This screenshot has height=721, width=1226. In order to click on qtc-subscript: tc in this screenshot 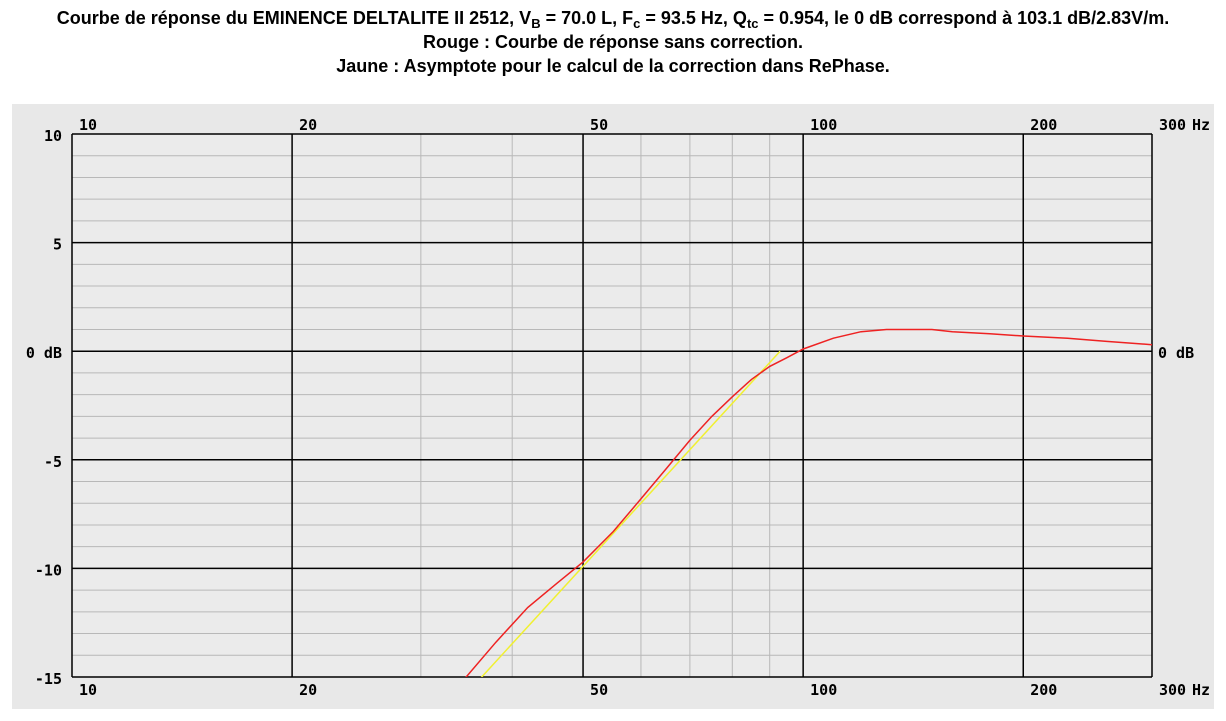, I will do `click(752, 23)`.